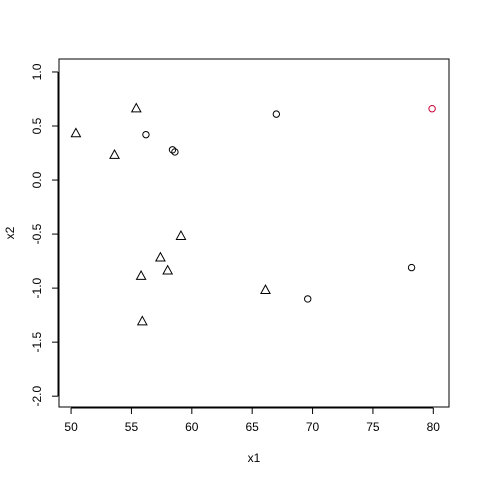  What do you see at coordinates (37, 179) in the screenshot?
I see `y-tick-label: 0.0` at bounding box center [37, 179].